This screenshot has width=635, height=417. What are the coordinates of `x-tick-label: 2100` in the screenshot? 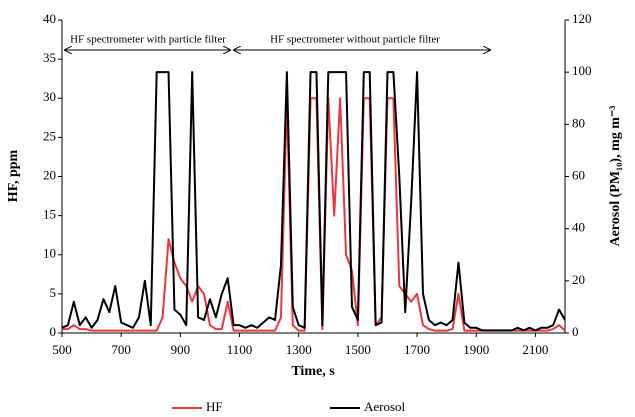 It's located at (535, 349).